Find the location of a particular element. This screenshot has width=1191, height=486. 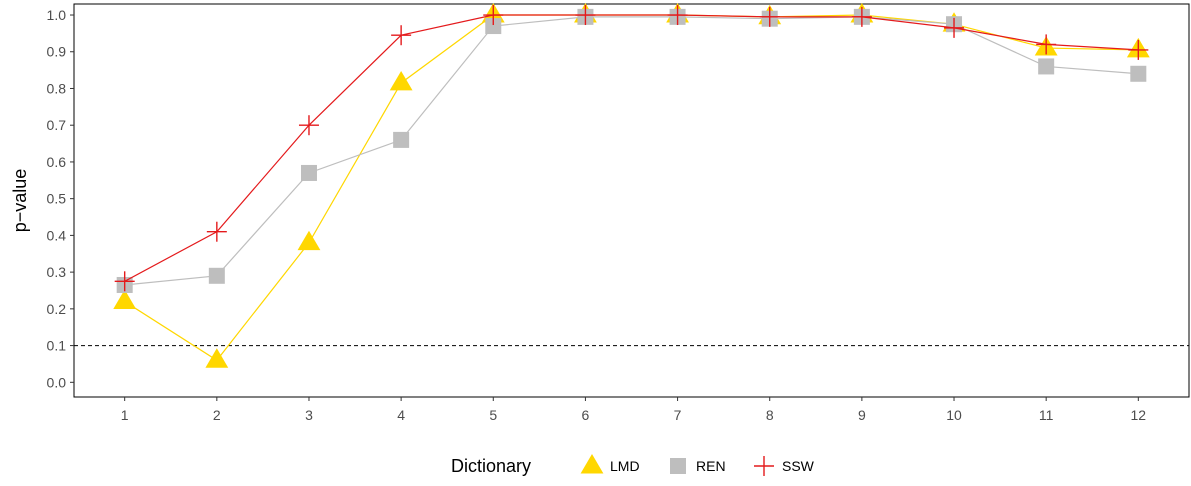

y-axis-title: p−value is located at coordinates (20, 201).